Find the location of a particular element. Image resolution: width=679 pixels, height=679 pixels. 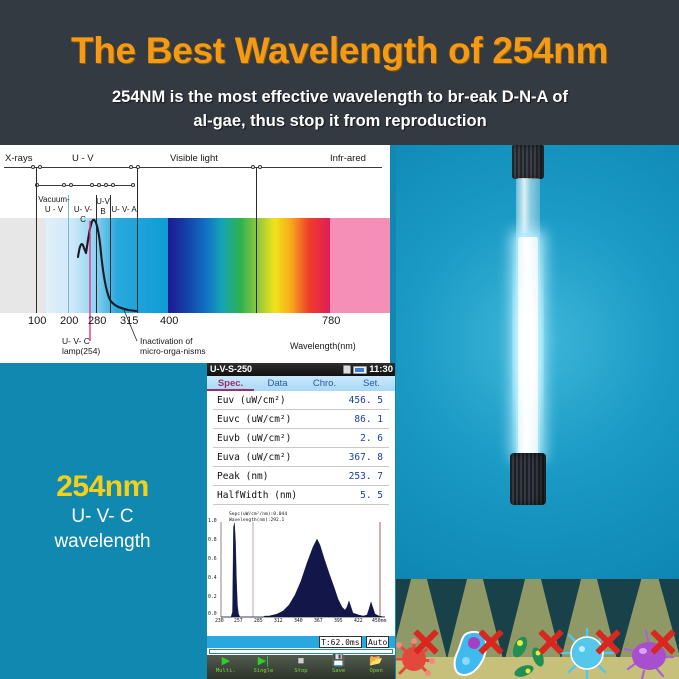

visible-band-strip is located at coordinates (249, 265).